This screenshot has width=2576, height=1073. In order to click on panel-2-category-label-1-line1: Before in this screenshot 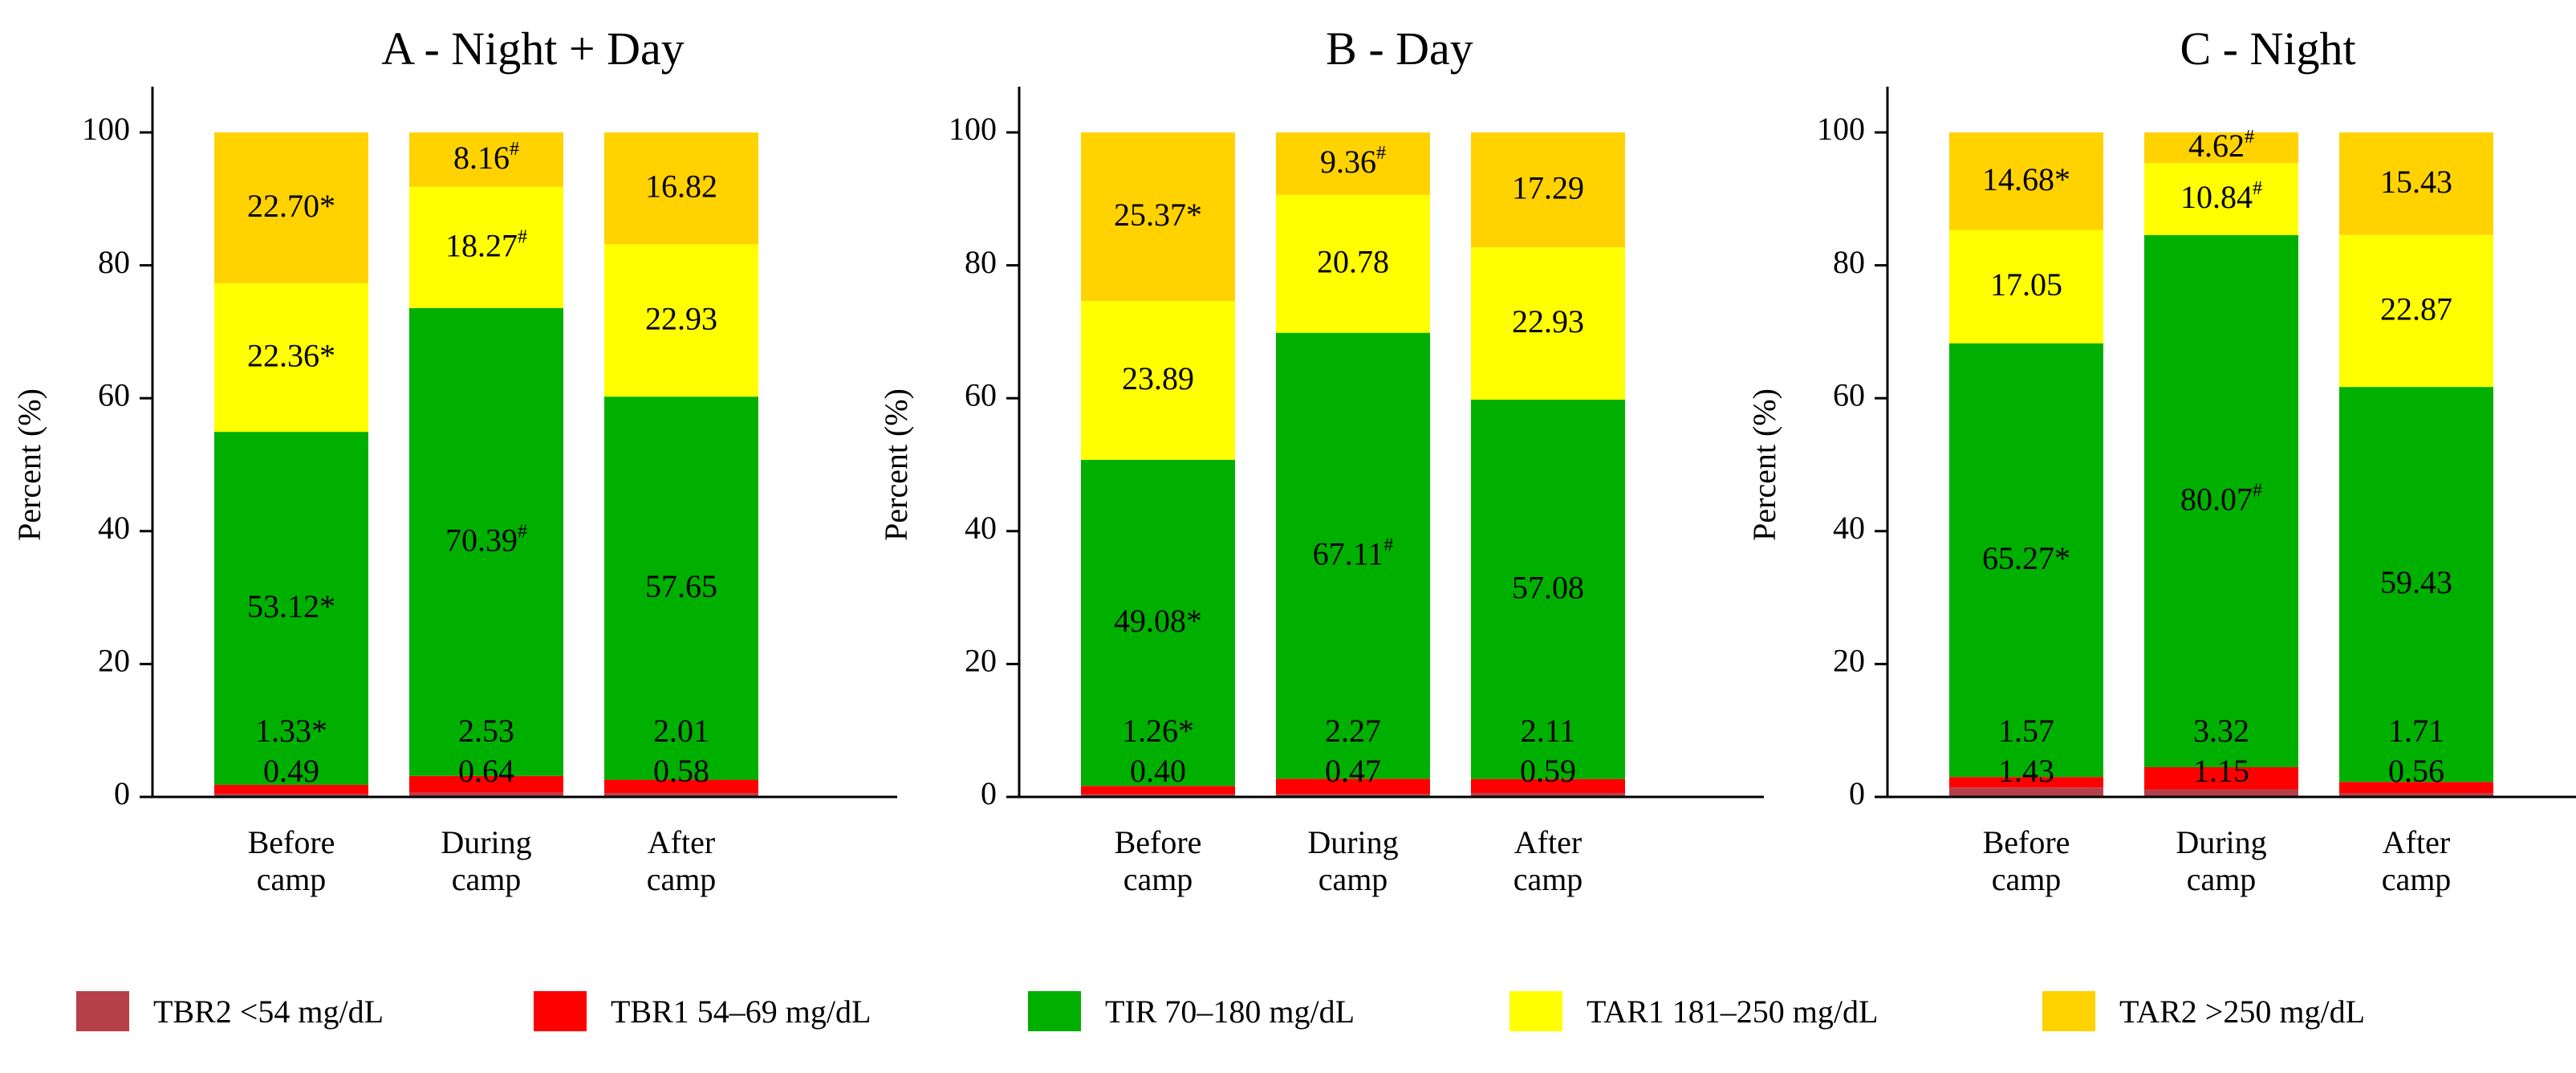, I will do `click(1158, 842)`.